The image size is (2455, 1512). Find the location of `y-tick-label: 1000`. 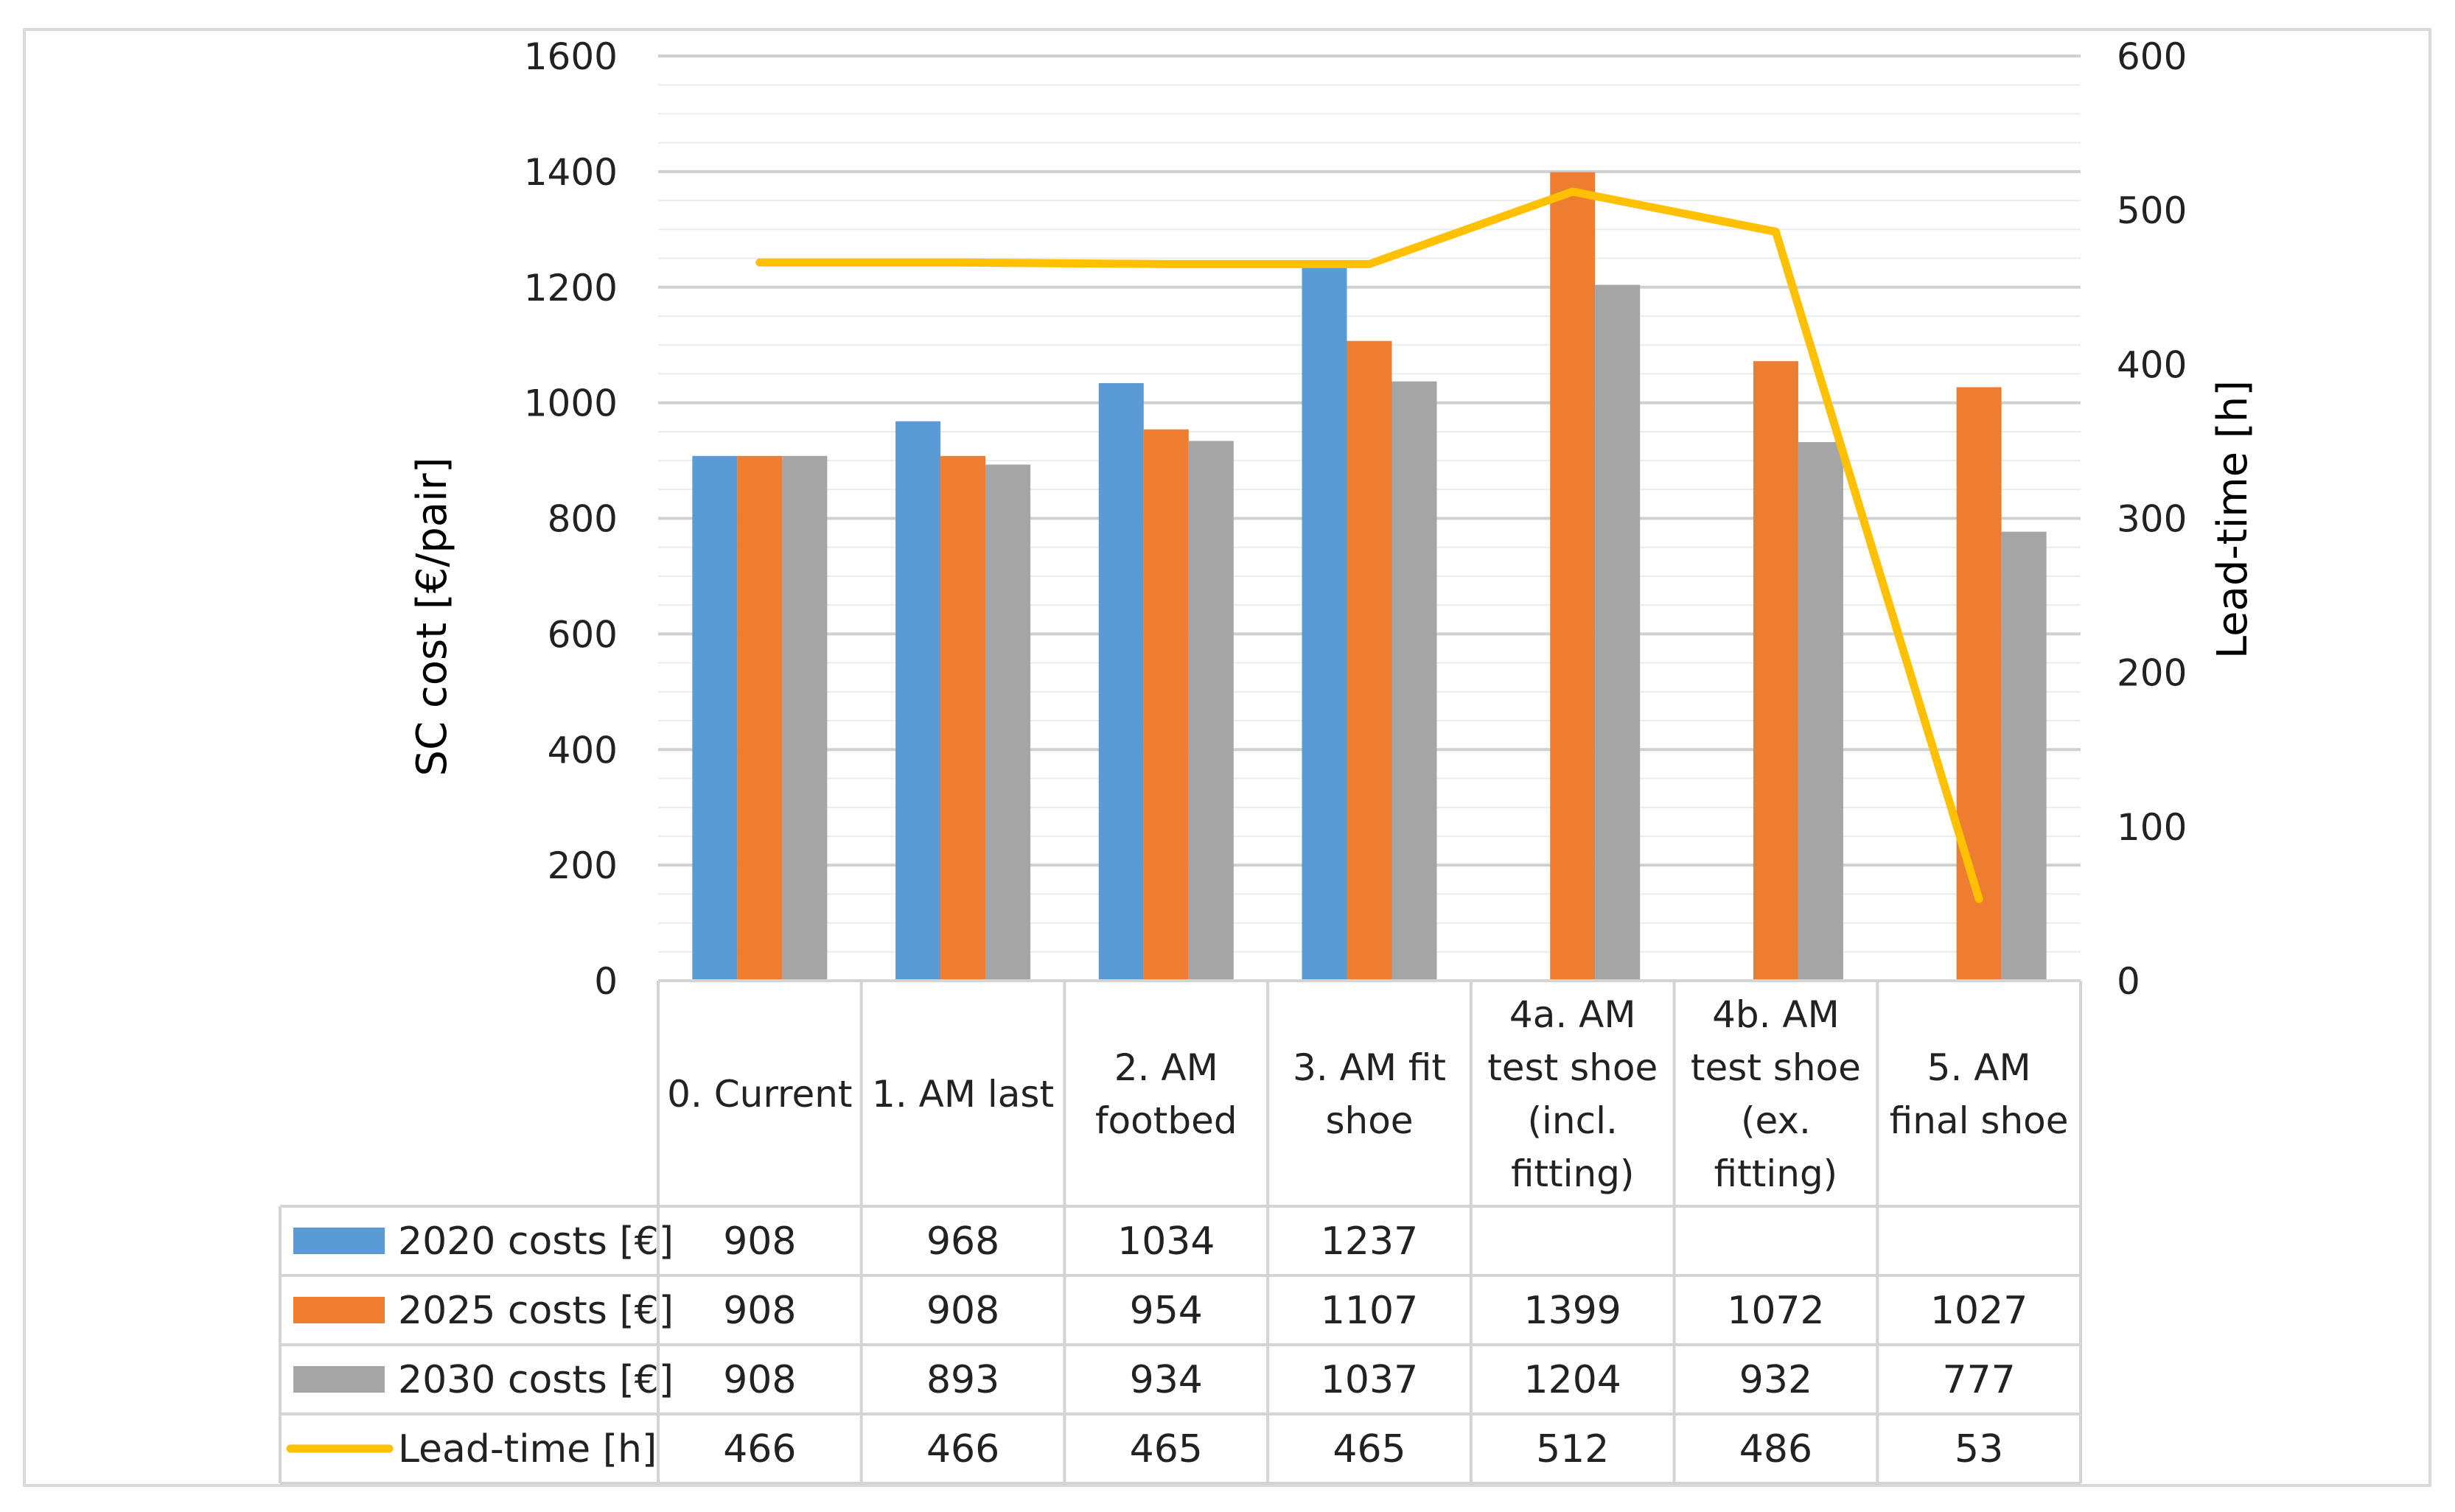

y-tick-label: 1000 is located at coordinates (571, 403).